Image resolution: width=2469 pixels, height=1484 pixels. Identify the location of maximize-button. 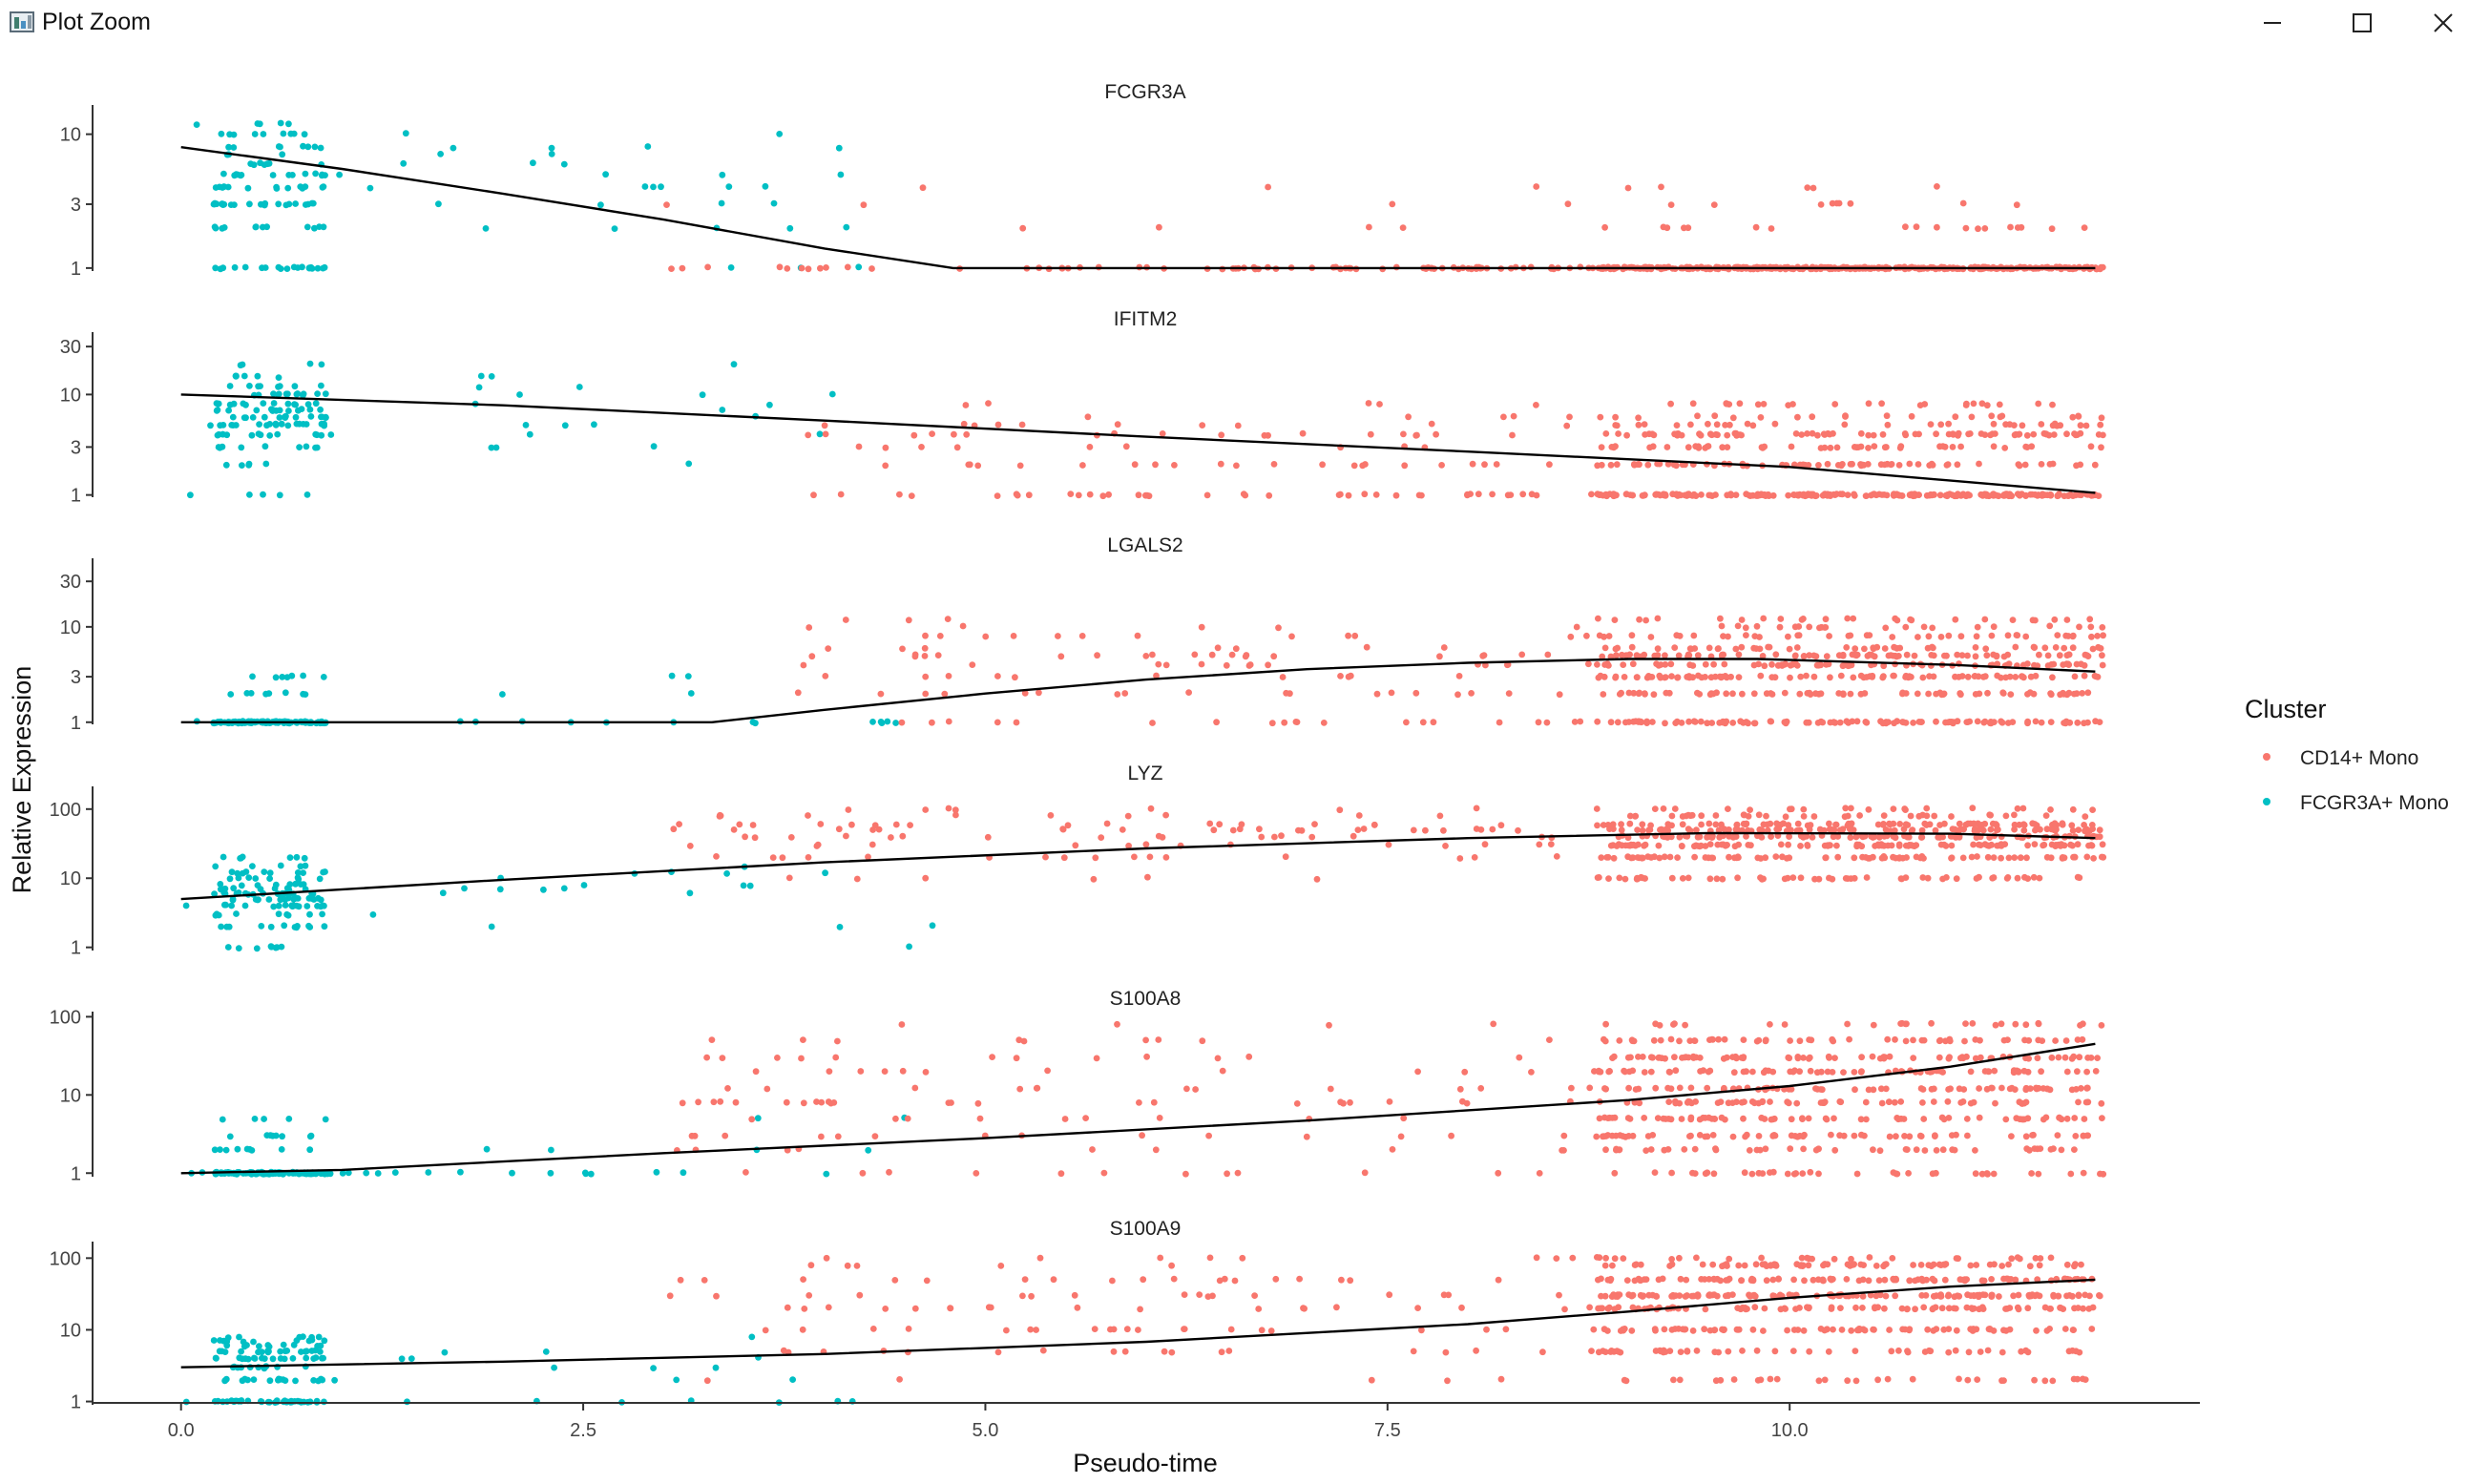
(2362, 23).